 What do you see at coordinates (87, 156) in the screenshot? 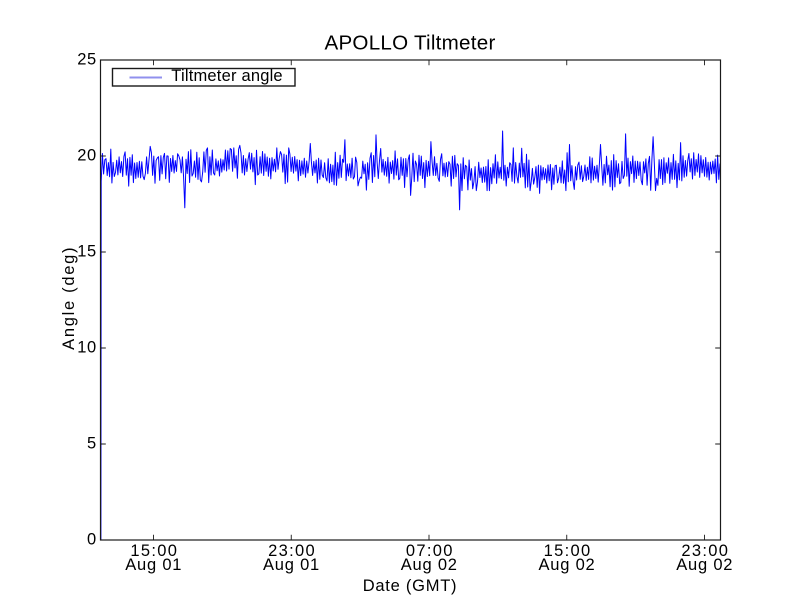
I see `svg-text: 20` at bounding box center [87, 156].